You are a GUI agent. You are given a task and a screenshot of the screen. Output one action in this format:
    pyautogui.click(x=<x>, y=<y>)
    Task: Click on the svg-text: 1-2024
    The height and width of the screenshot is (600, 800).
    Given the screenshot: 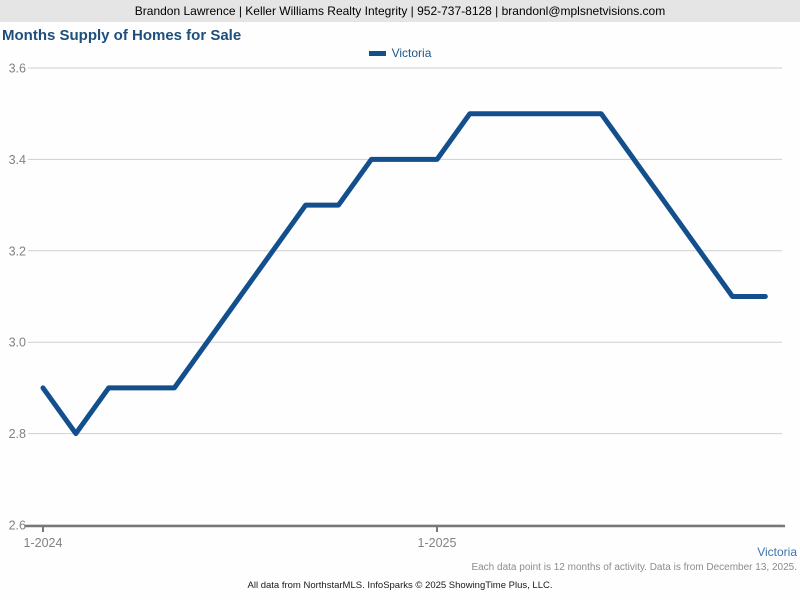 What is the action you would take?
    pyautogui.click(x=43, y=543)
    